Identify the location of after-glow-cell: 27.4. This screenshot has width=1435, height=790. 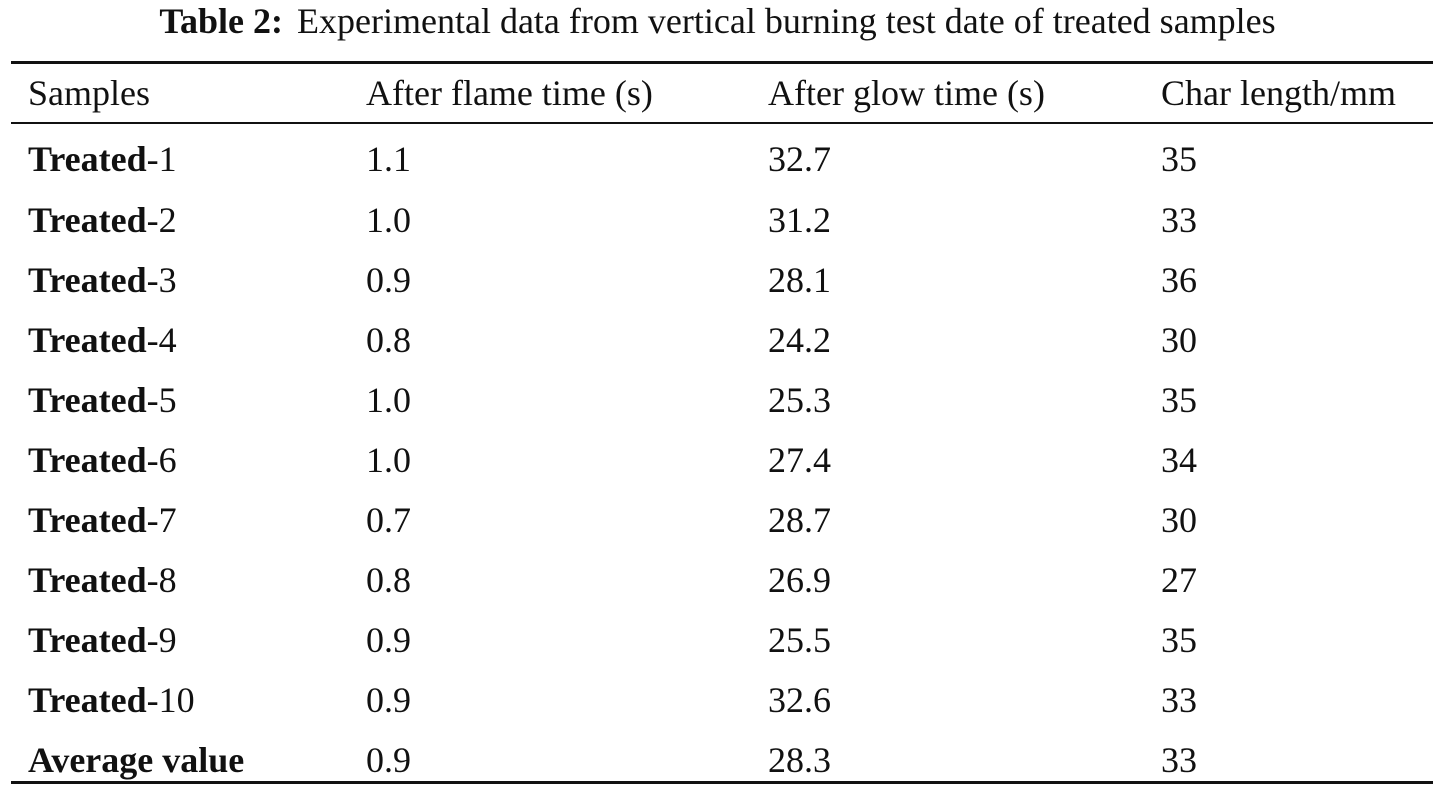
(799, 460).